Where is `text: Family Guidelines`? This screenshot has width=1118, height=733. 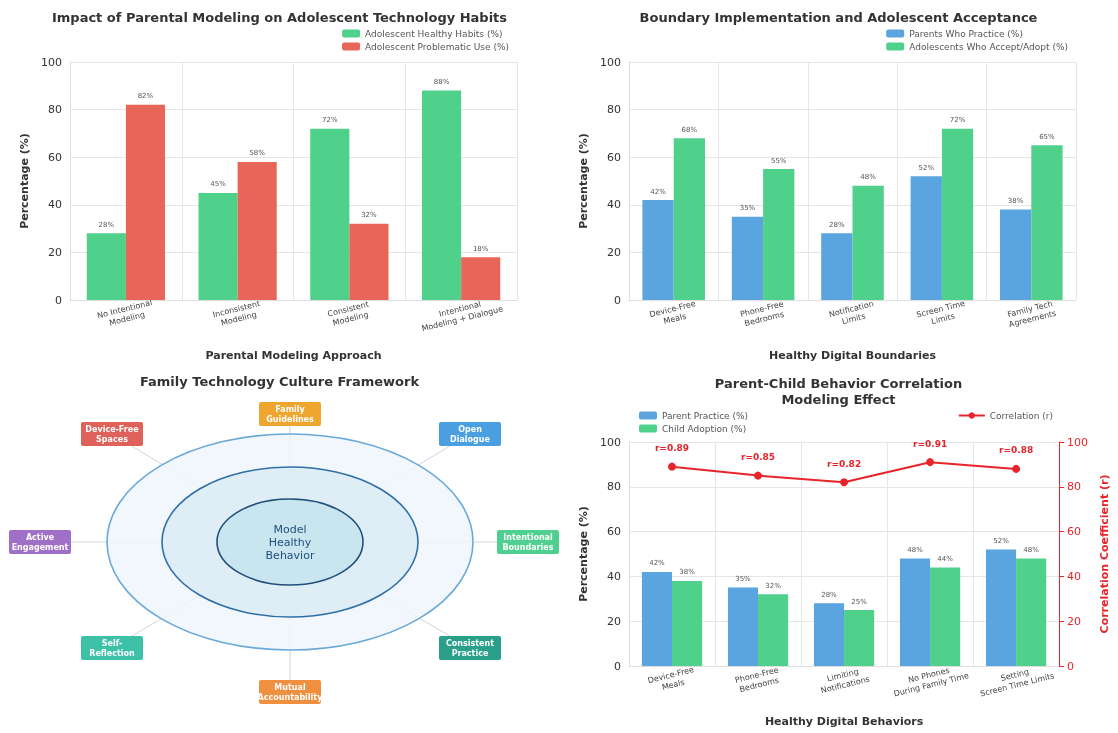
text: Family Guidelines is located at coordinates (290, 414).